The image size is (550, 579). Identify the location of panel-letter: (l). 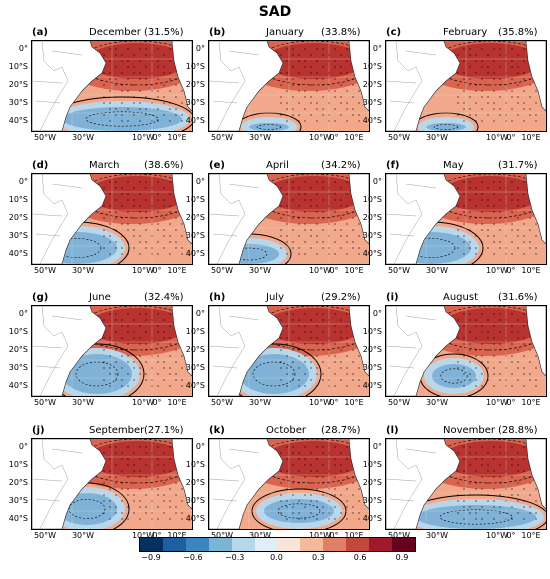
(392, 430).